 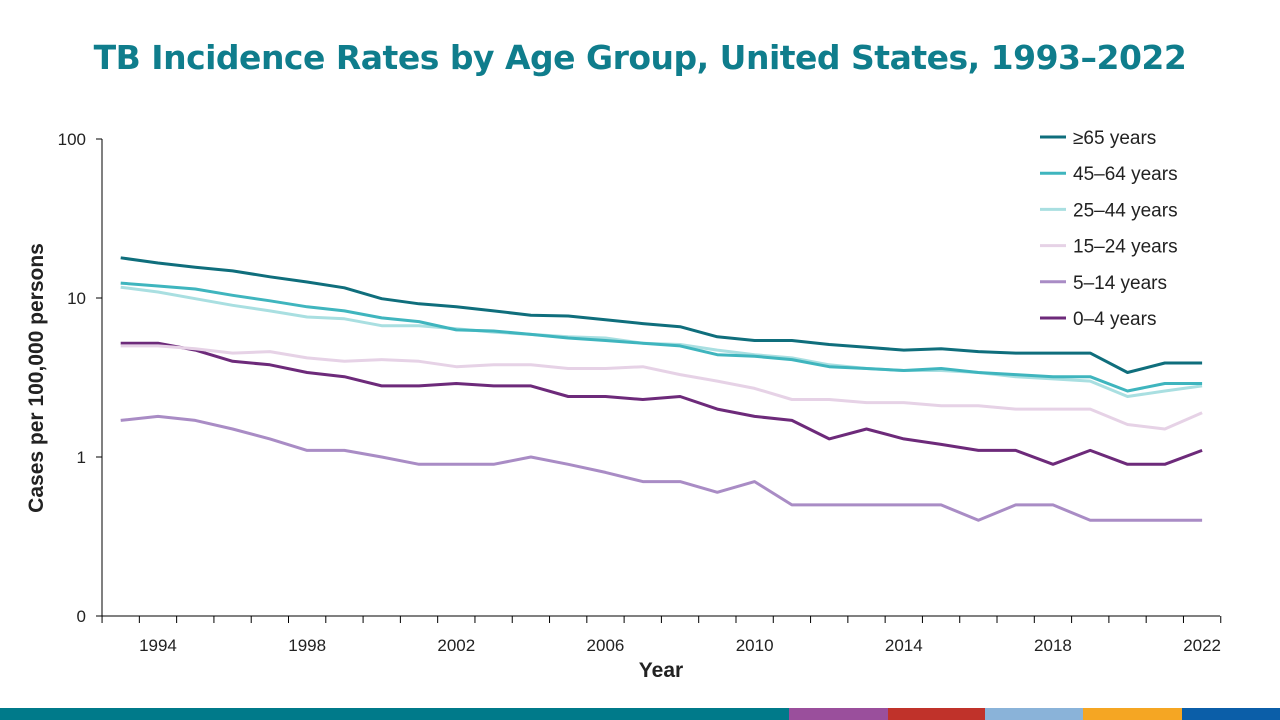 I want to click on legend-label: 0–4 years, so click(x=1114, y=319).